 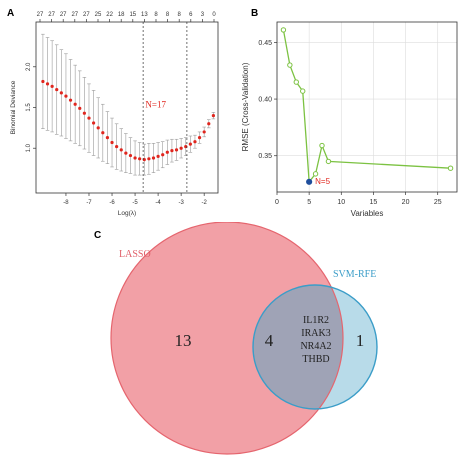 What do you see at coordinates (132, 15) in the screenshot?
I see `top-tick-label: 15` at bounding box center [132, 15].